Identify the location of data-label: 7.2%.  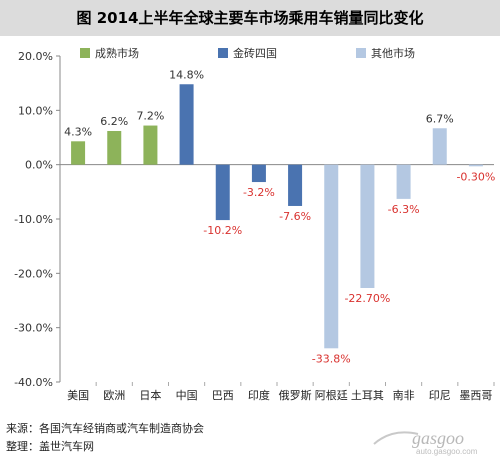
(150, 116).